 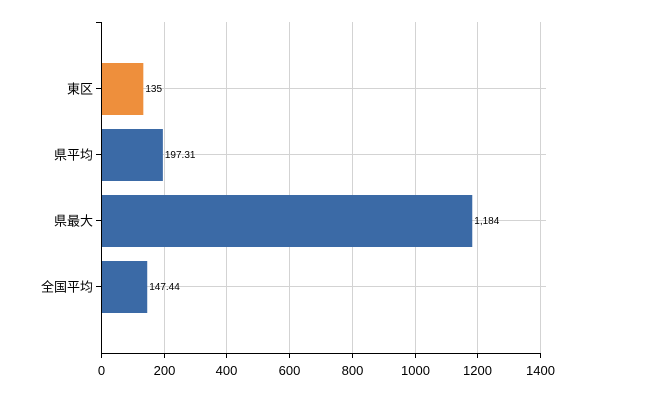 I want to click on x-tick-label: 600, so click(x=290, y=370).